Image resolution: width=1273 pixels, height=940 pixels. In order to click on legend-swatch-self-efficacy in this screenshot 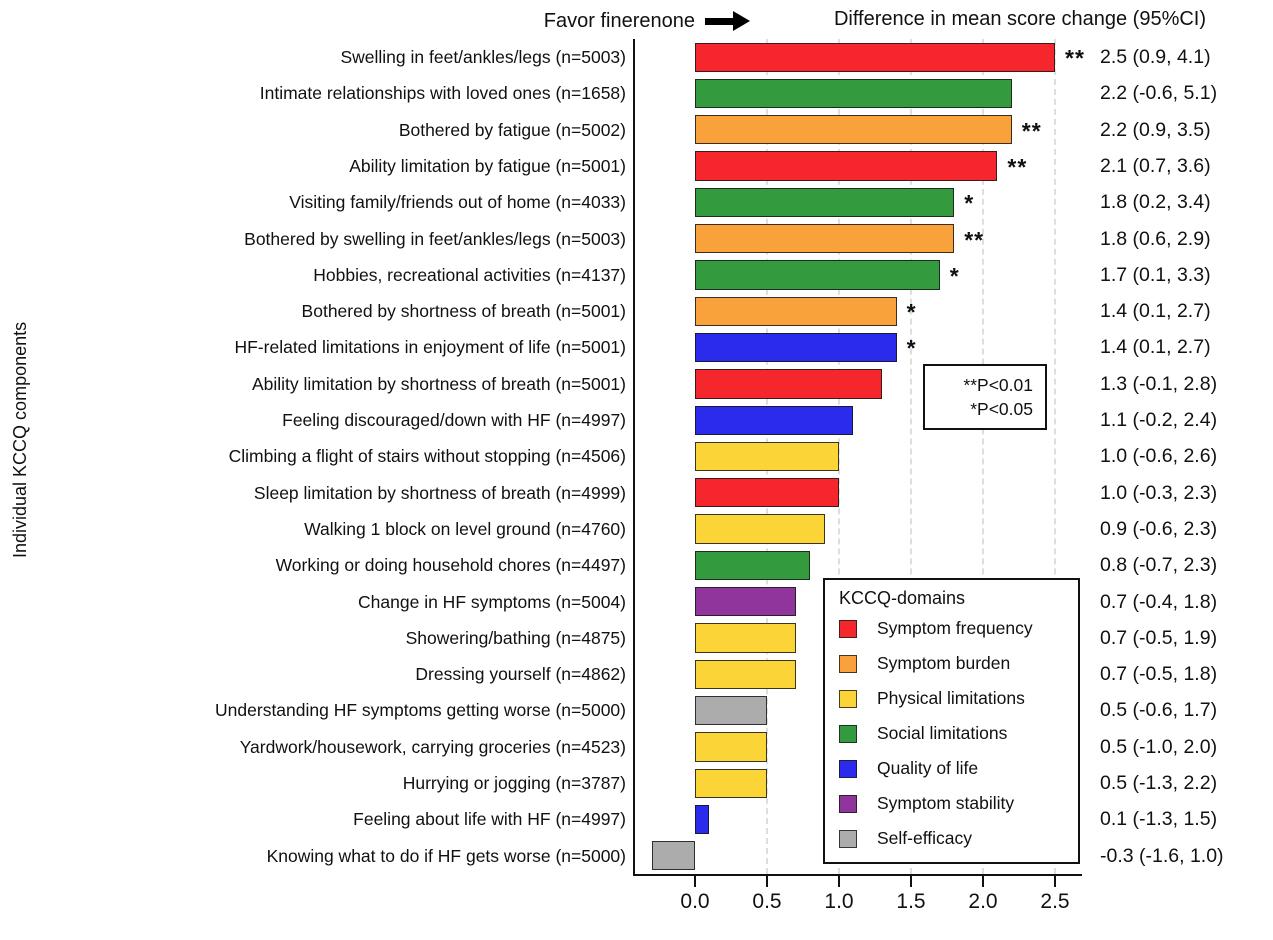, I will do `click(848, 838)`.